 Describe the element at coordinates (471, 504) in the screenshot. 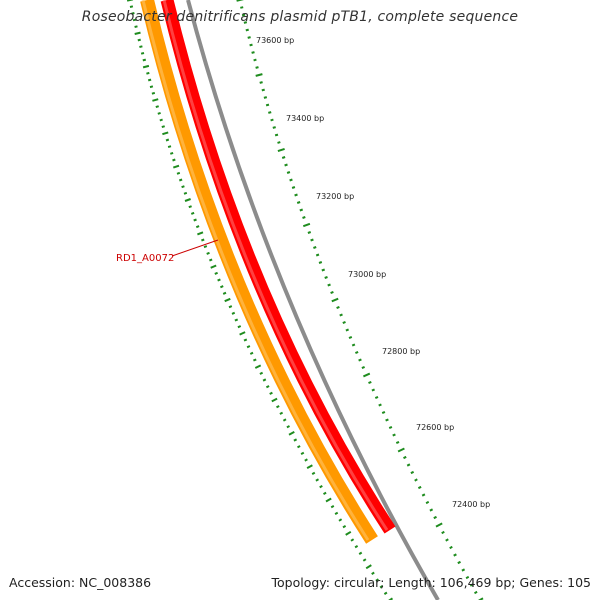

I see `ruler-label: 72400 bp` at that location.